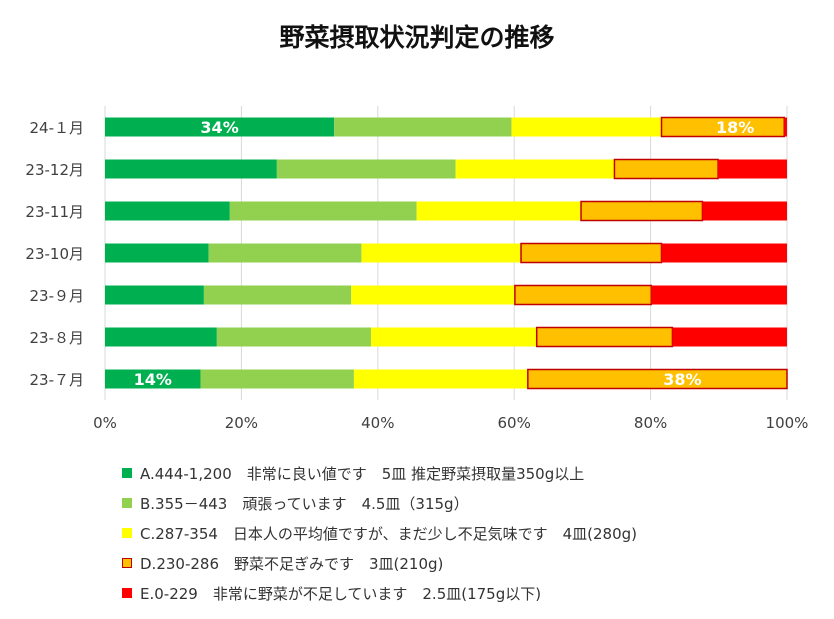  I want to click on x-tick-label: 0%, so click(105, 423).